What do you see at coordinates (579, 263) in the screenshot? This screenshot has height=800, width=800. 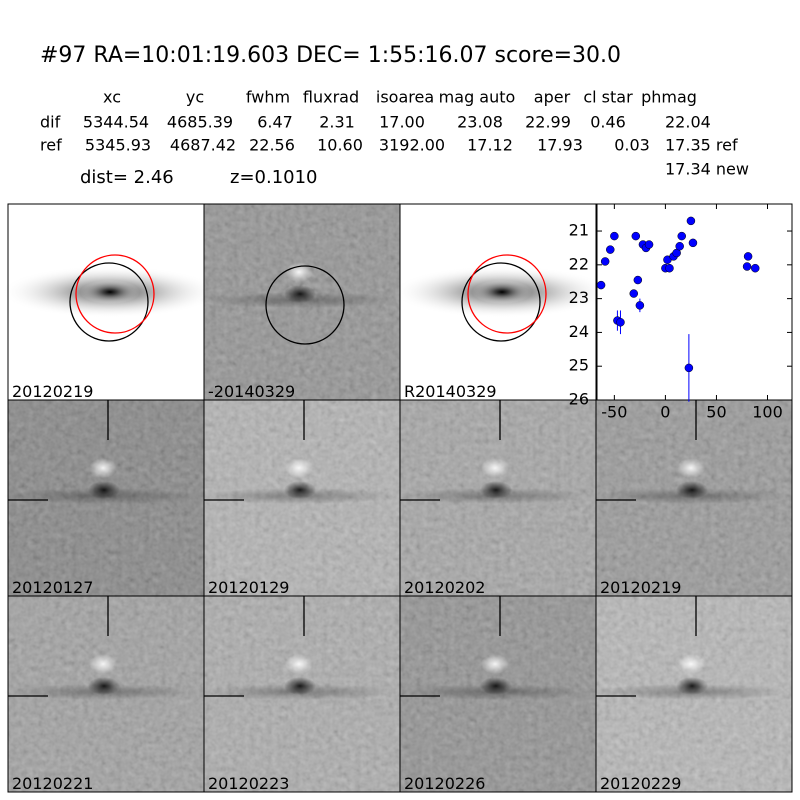 I see `y-tick-label: 22` at bounding box center [579, 263].